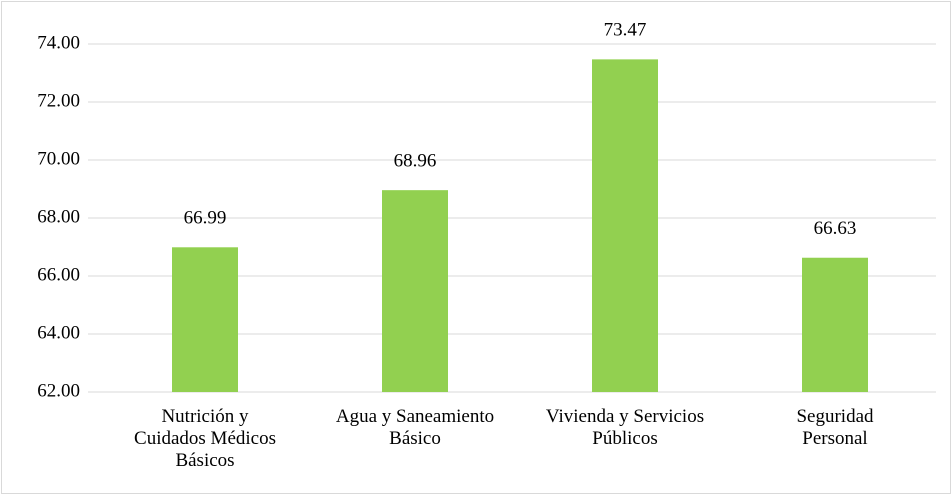 Image resolution: width=952 pixels, height=495 pixels. I want to click on y-tick-label: 68.00, so click(58, 216).